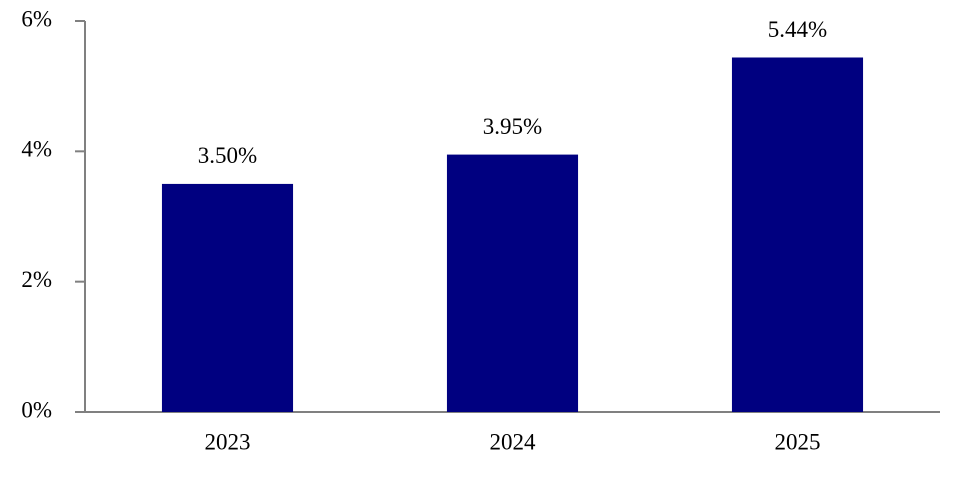 The width and height of the screenshot is (960, 480). Describe the element at coordinates (513, 441) in the screenshot. I see `x-tick-label: 2024` at that location.